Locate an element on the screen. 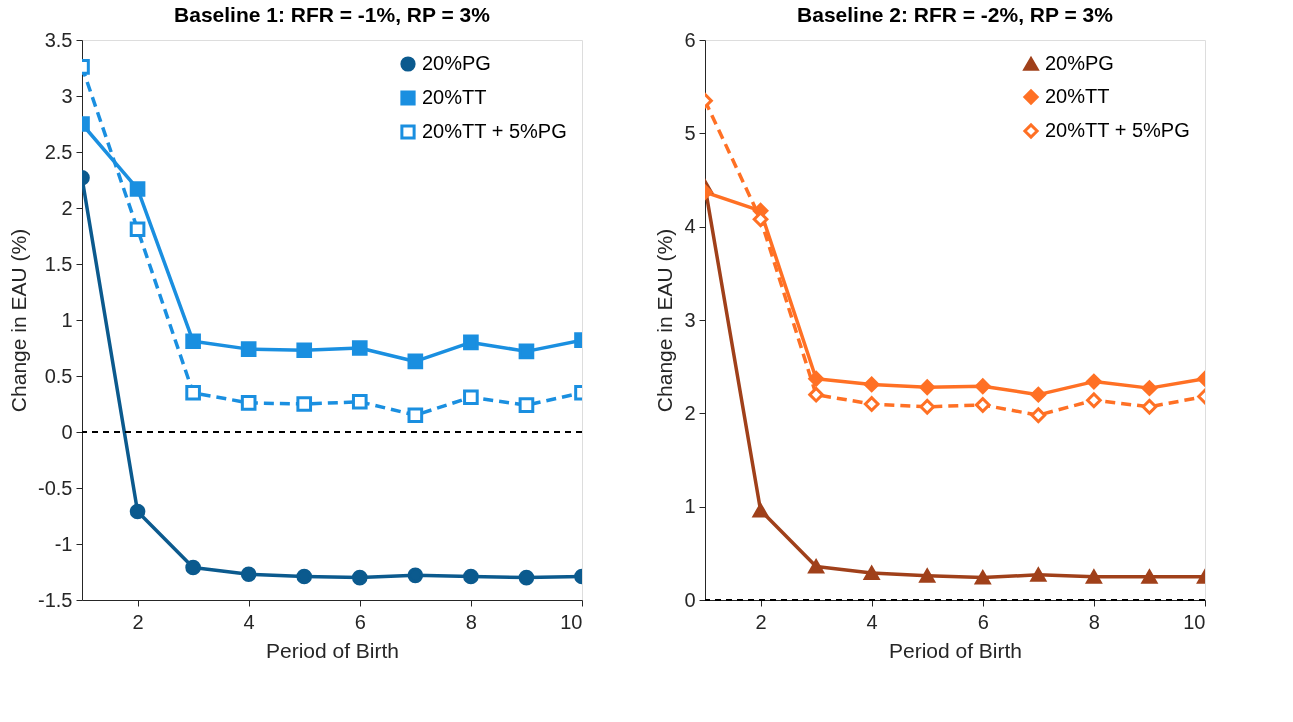  y-tick-label: 5 is located at coordinates (690, 132).